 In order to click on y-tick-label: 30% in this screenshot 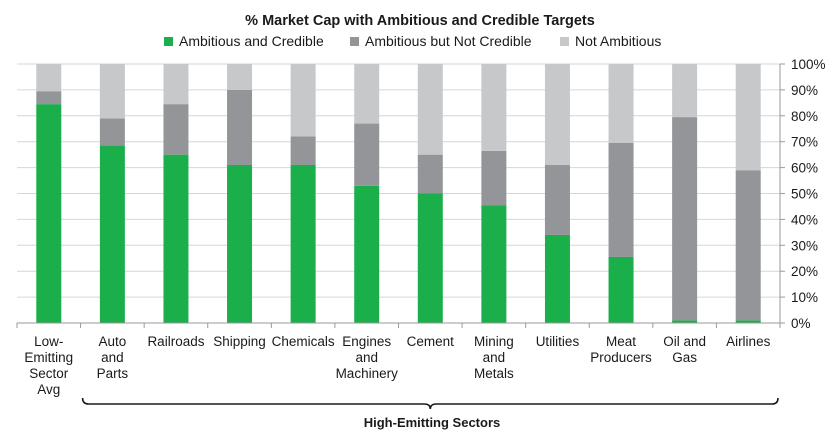, I will do `click(804, 245)`.